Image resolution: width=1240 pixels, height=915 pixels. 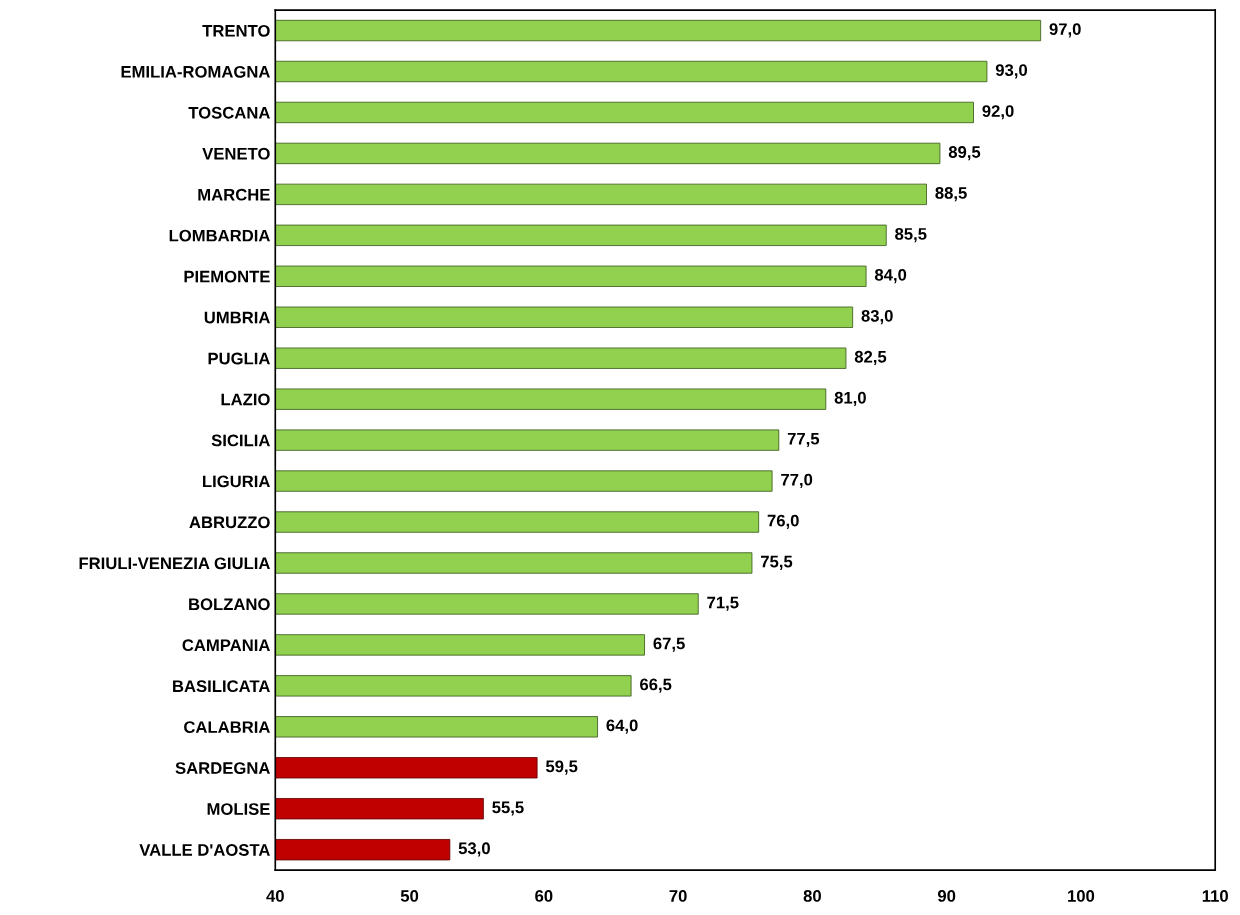 What do you see at coordinates (275, 896) in the screenshot?
I see `x-tick-label: 40` at bounding box center [275, 896].